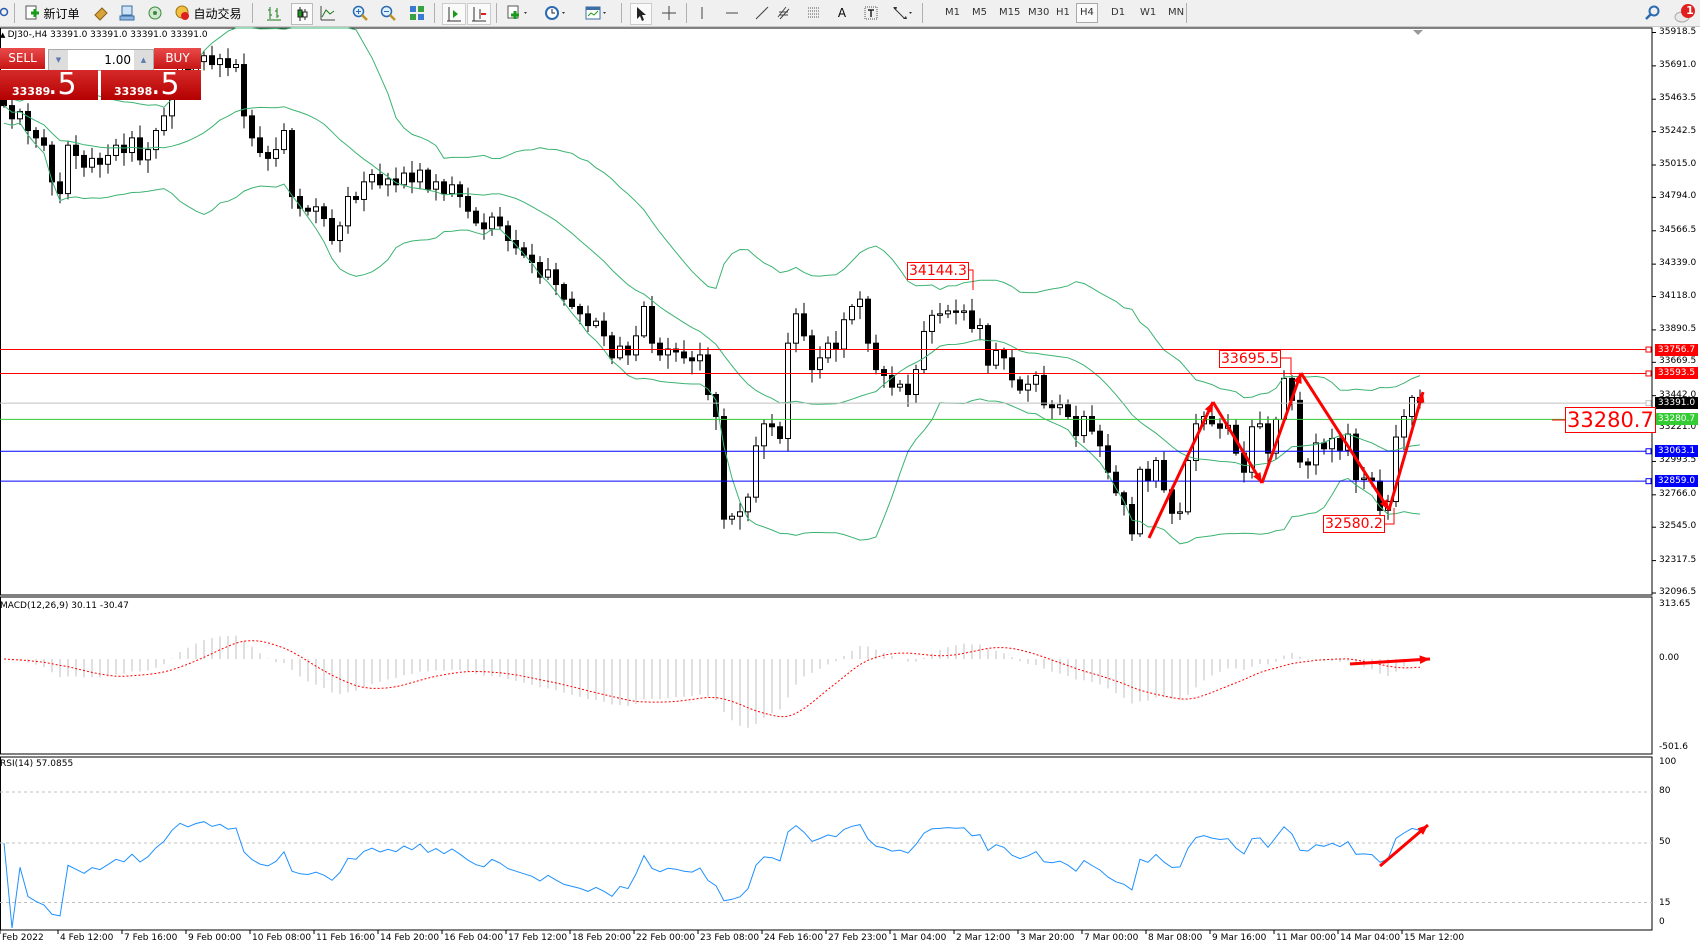 The image size is (1700, 947). What do you see at coordinates (302, 14) in the screenshot?
I see `candlestick-icon` at bounding box center [302, 14].